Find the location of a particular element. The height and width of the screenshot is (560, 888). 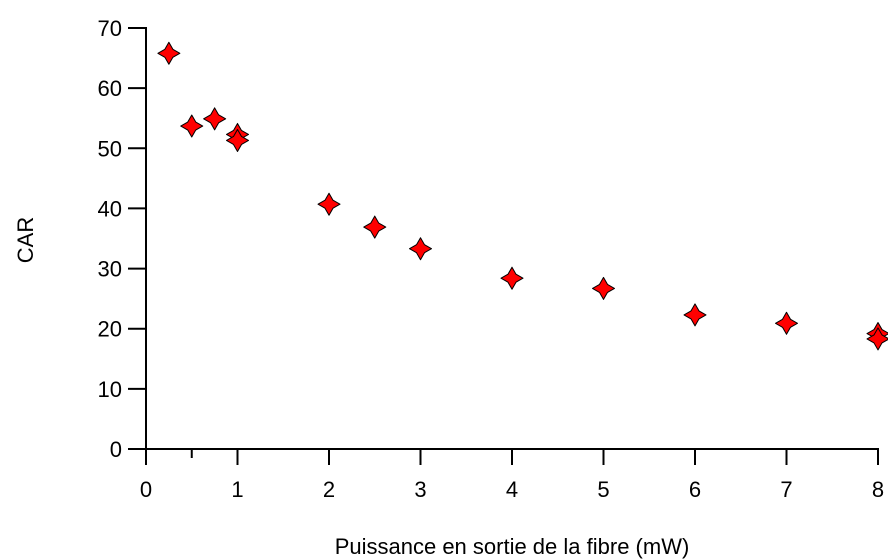

x-tick-label: 0 is located at coordinates (146, 489).